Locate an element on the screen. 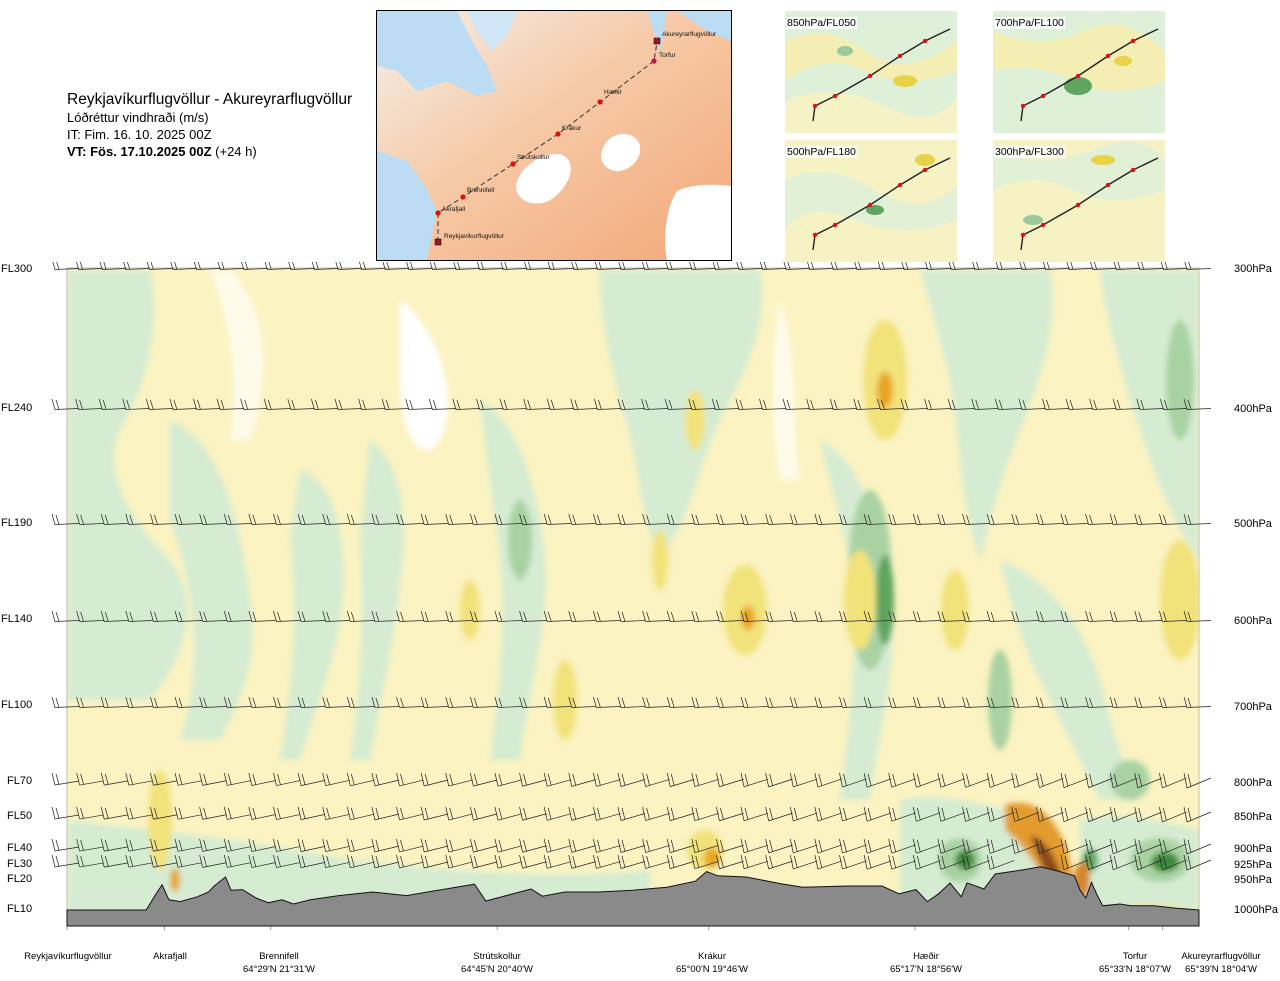 The width and height of the screenshot is (1280, 981). parameter-label: Lóðréttur vindhraði (m/s) is located at coordinates (138, 117).